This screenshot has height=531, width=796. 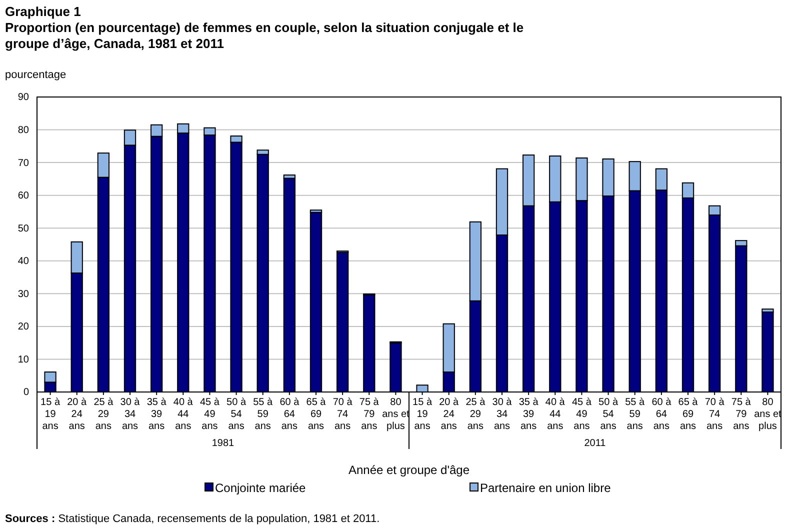 What do you see at coordinates (24, 360) in the screenshot?
I see `y-tick-label: 10` at bounding box center [24, 360].